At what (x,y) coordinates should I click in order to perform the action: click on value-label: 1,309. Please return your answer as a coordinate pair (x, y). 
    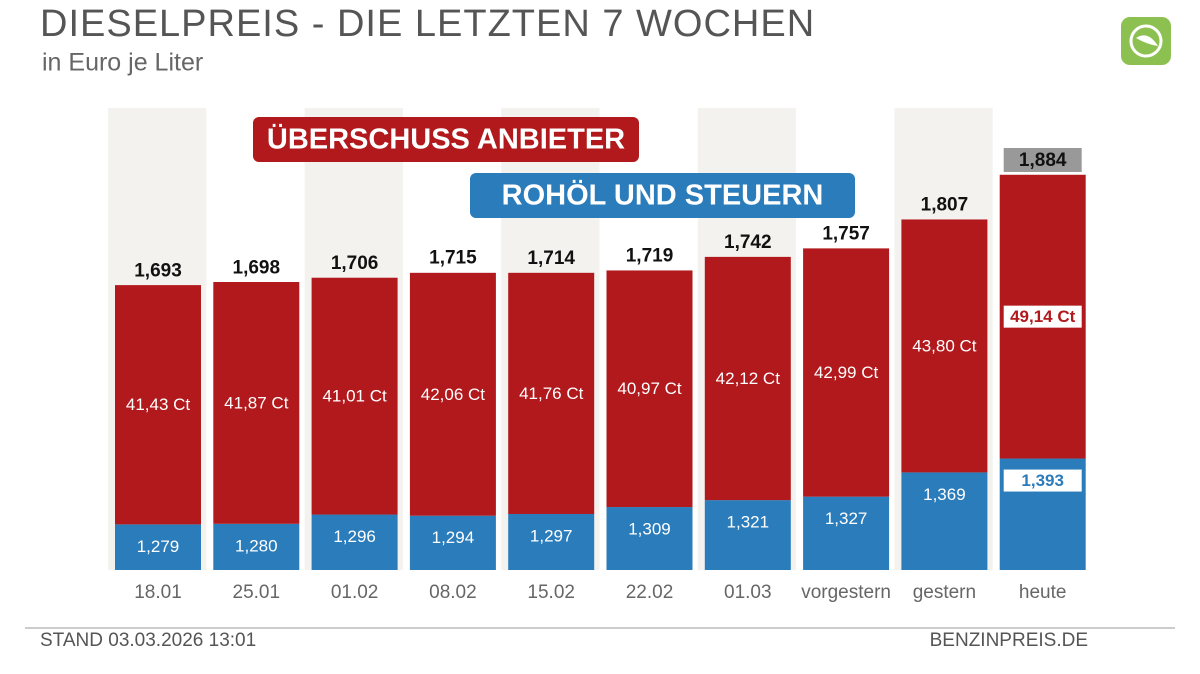
    Looking at the image, I should click on (649, 529).